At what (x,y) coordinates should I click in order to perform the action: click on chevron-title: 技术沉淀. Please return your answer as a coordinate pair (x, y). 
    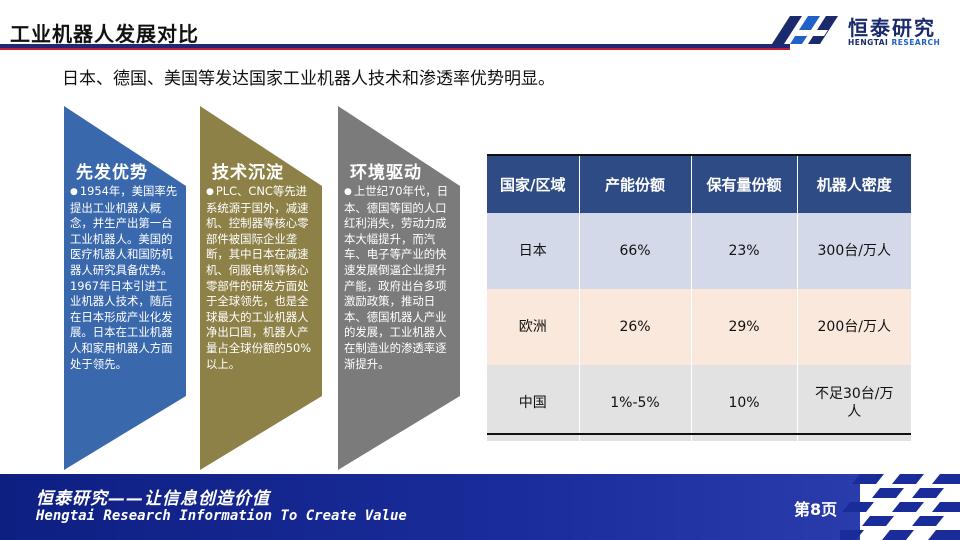
    Looking at the image, I should click on (248, 173).